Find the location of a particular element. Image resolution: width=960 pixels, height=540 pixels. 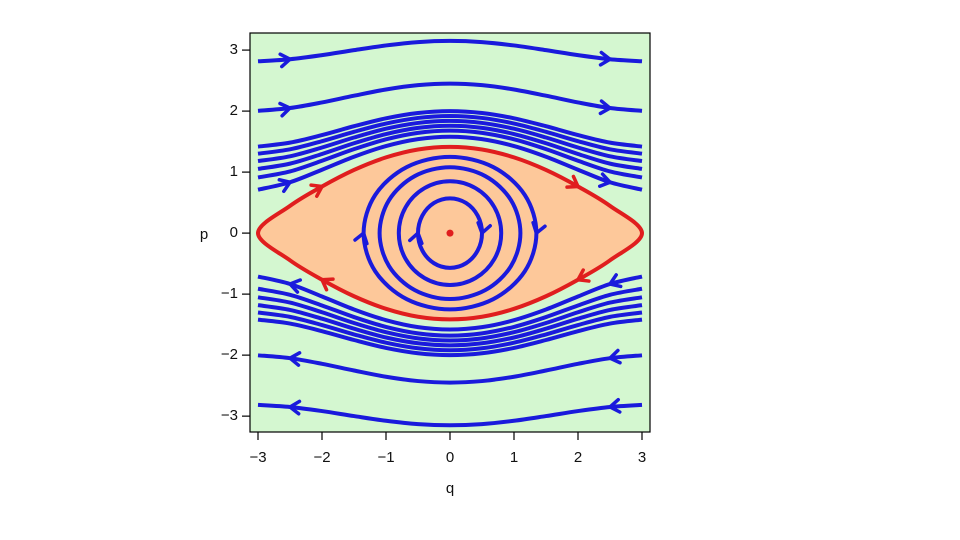

fixed-point is located at coordinates (450, 233).